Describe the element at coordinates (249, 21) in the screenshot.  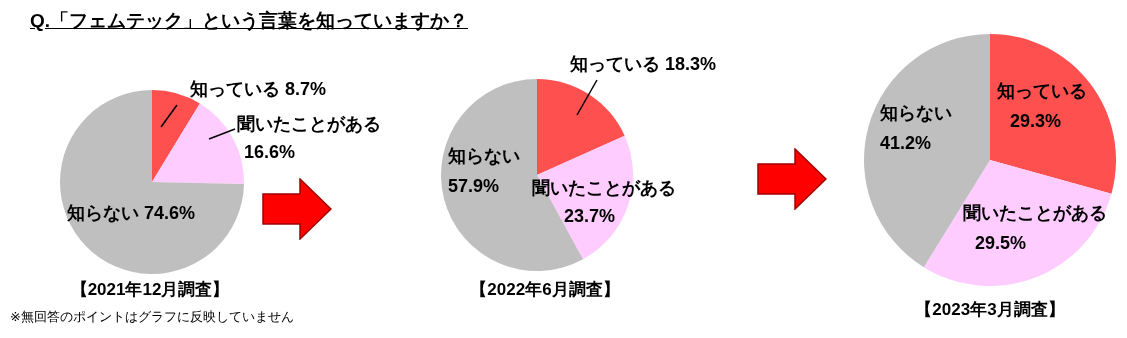
I see `chart-title: Q.「フェムテック」という言葉を知っていますか？` at that location.